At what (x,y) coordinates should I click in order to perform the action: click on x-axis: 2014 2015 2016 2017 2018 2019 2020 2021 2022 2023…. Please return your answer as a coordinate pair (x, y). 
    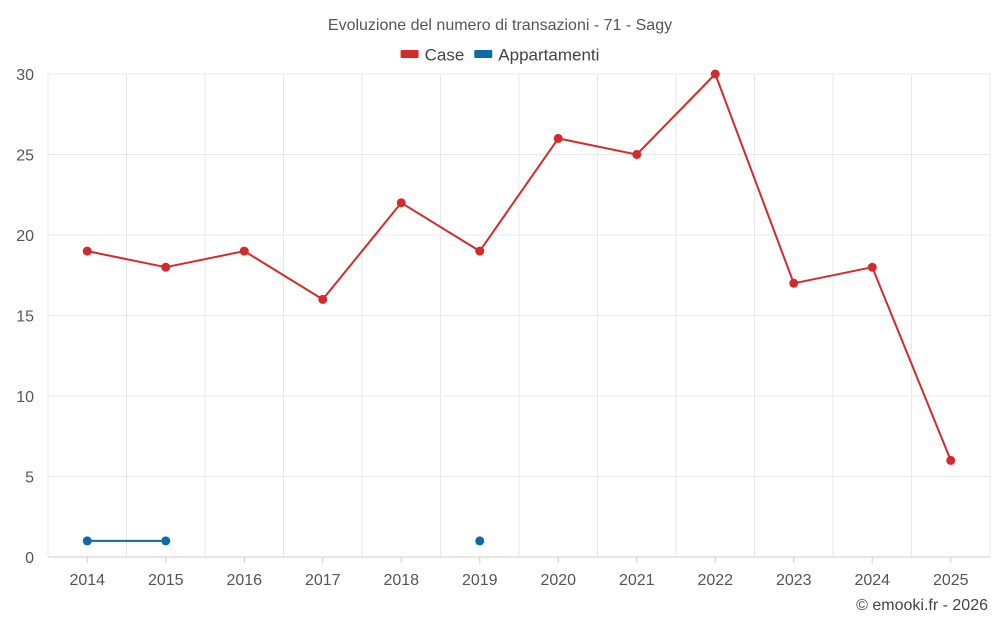
    Looking at the image, I should click on (519, 572).